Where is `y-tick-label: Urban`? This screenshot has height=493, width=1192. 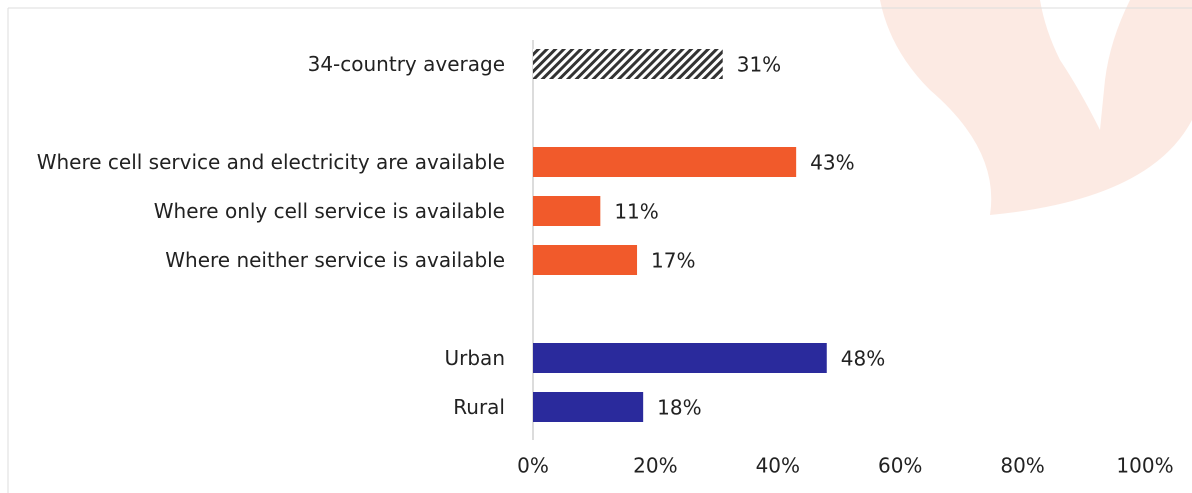 y-tick-label: Urban is located at coordinates (475, 358).